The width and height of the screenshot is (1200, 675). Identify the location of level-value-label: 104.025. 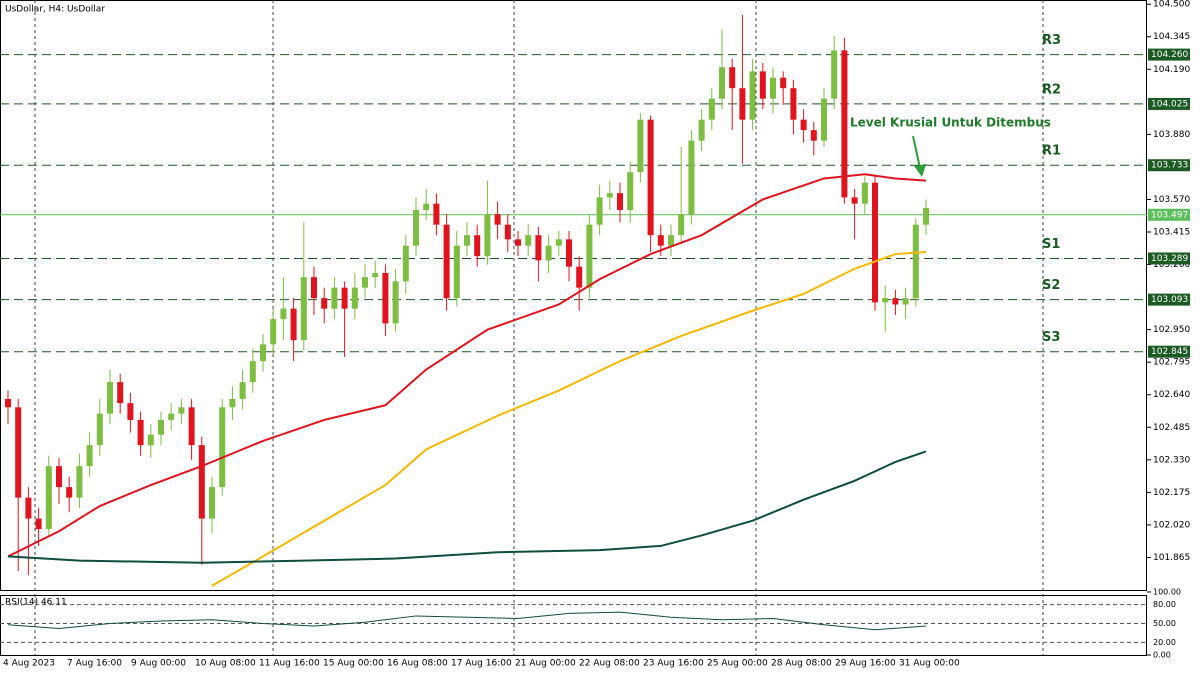
(1169, 104).